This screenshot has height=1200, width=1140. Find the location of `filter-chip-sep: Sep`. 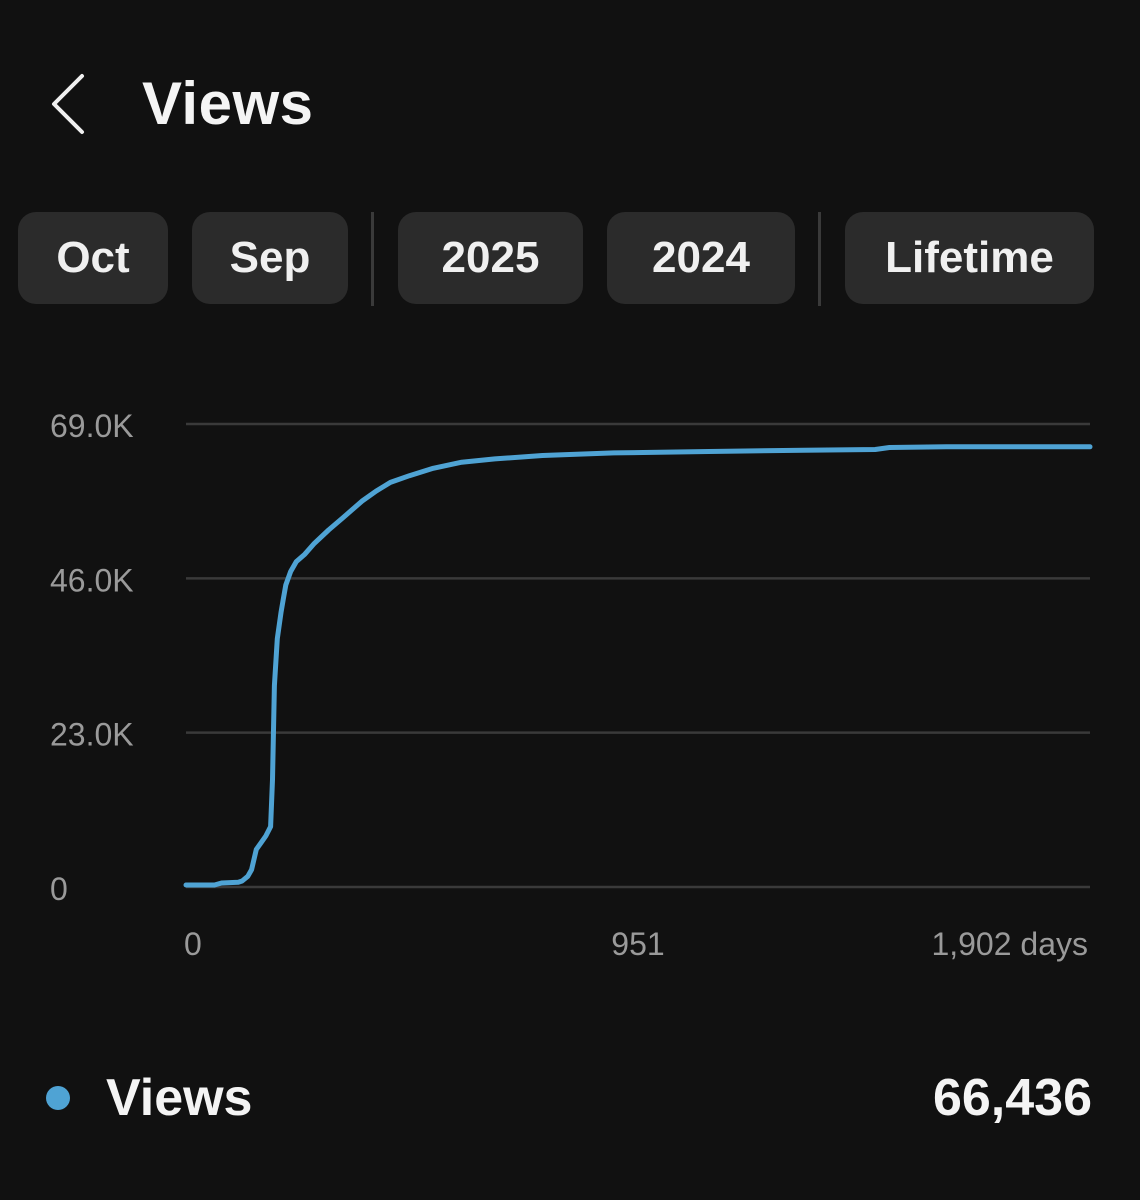

filter-chip-sep: Sep is located at coordinates (270, 258).